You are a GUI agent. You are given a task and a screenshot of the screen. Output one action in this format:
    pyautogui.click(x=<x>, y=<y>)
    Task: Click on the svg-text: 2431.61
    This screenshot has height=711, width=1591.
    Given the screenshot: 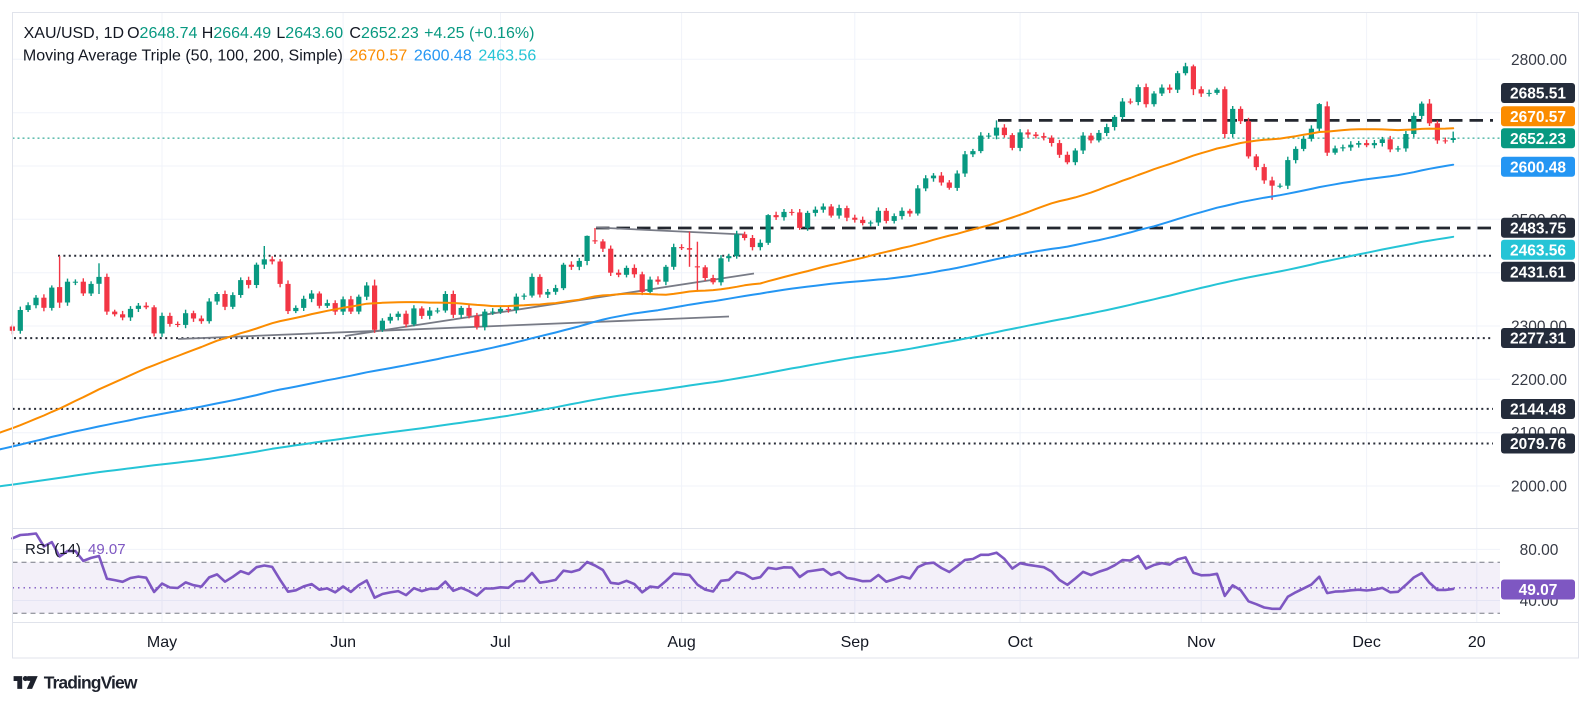 What is the action you would take?
    pyautogui.click(x=1538, y=272)
    